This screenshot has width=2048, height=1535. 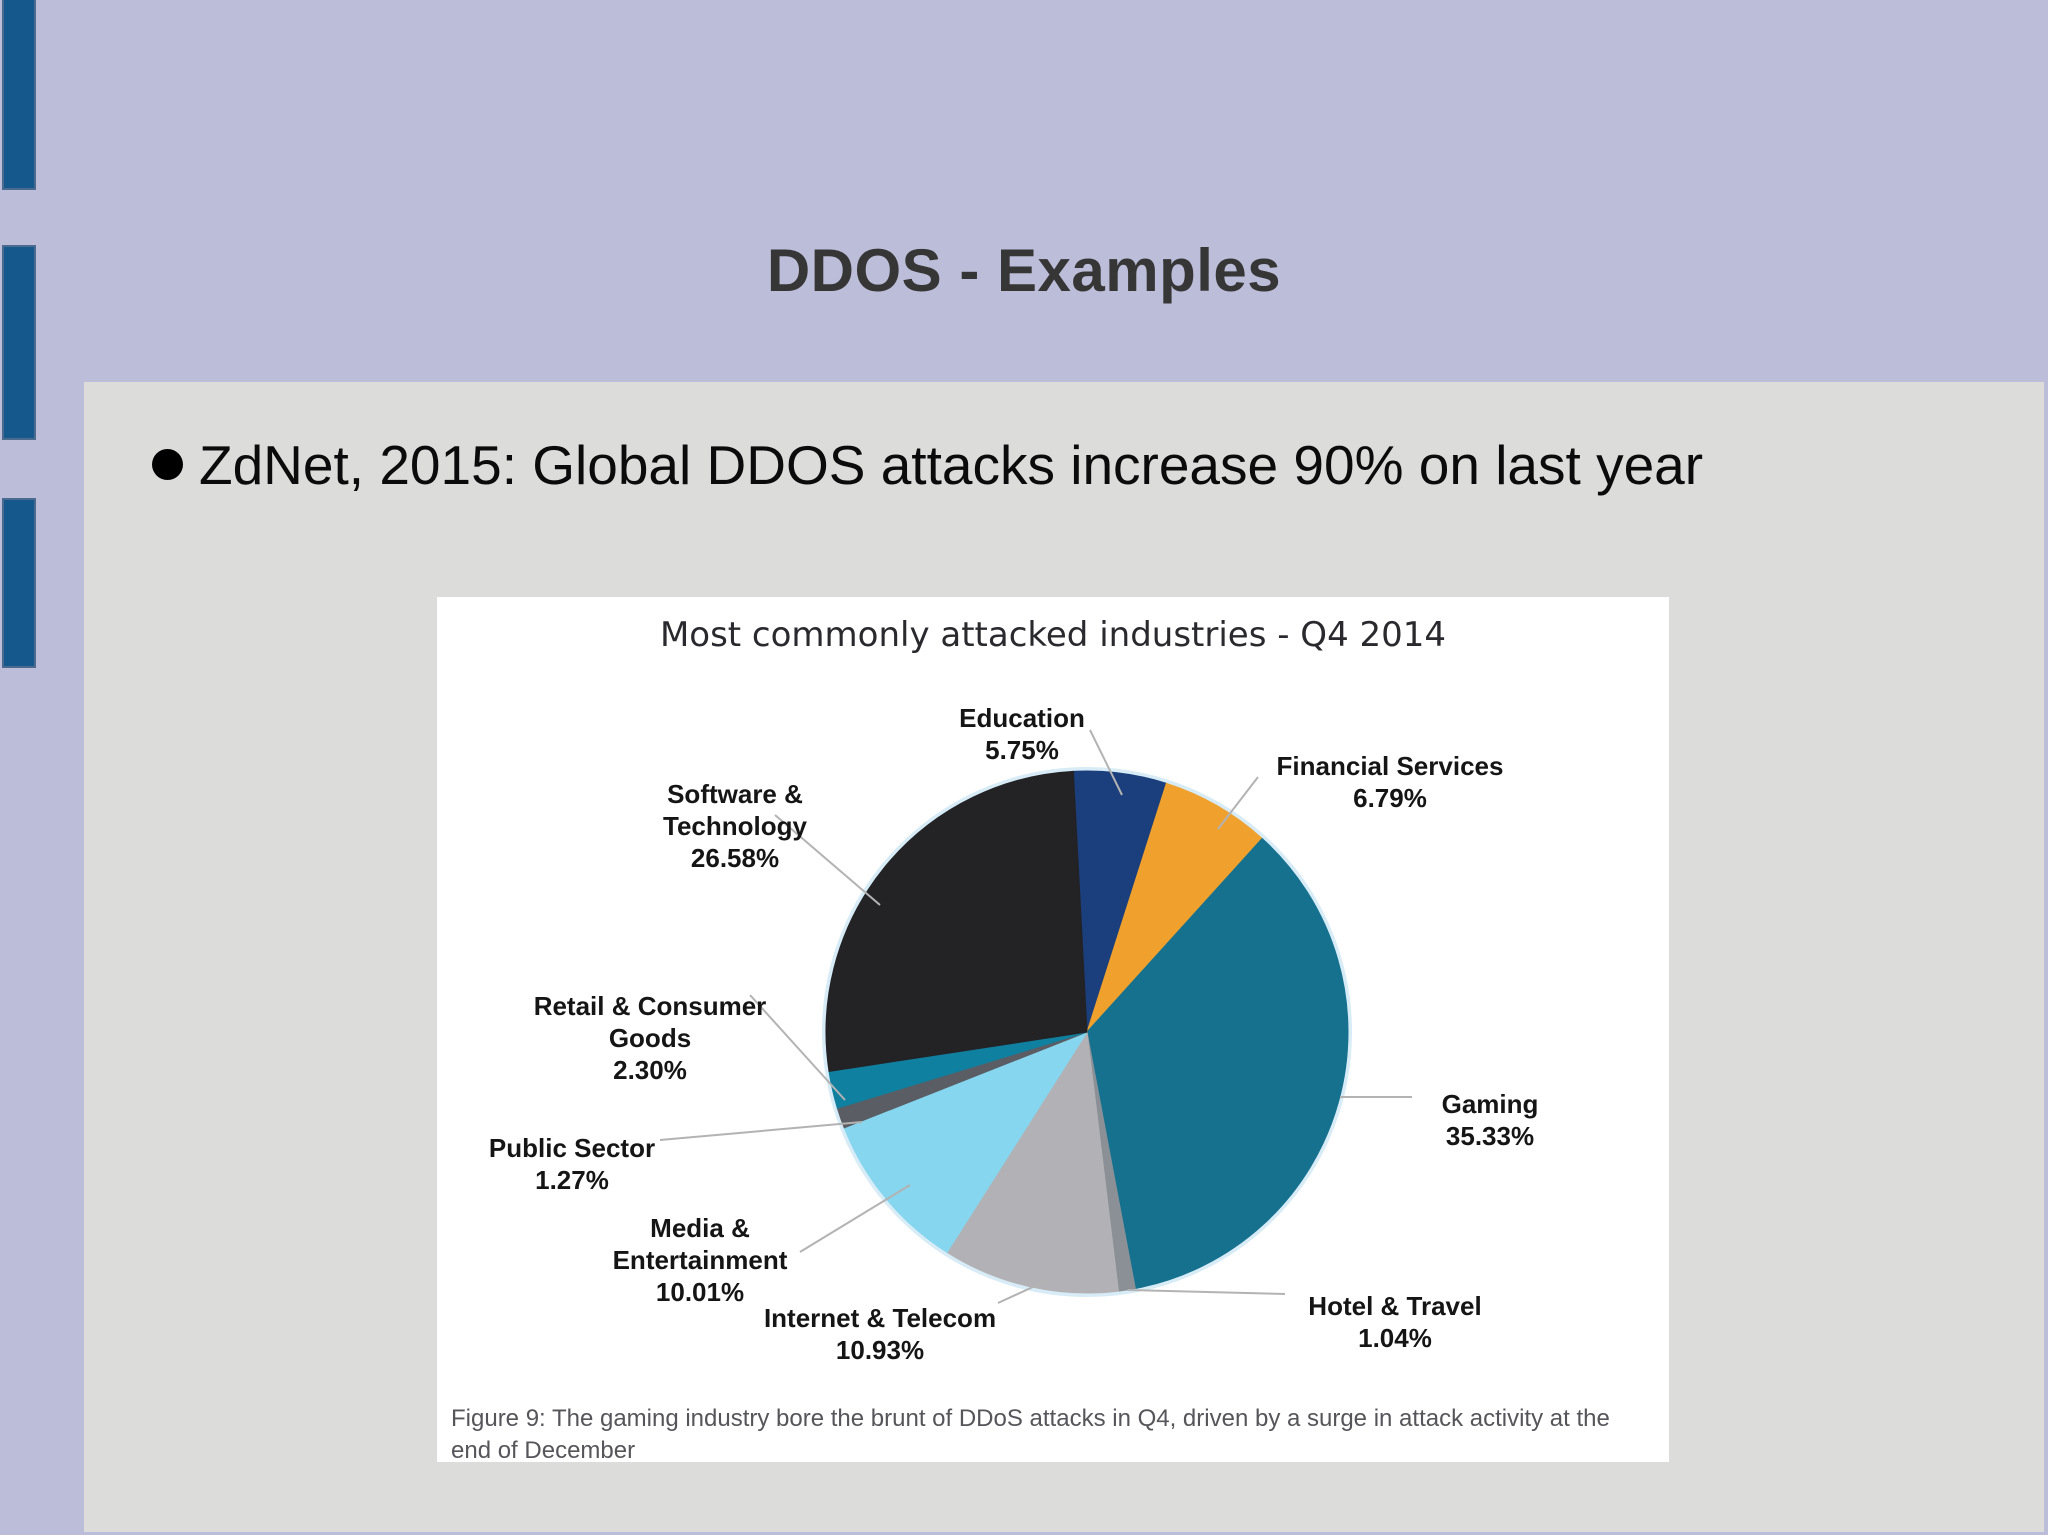 I want to click on pie-label-retail-consumer-goods: Retail & Consumer Goods 2.30%, so click(x=650, y=1038).